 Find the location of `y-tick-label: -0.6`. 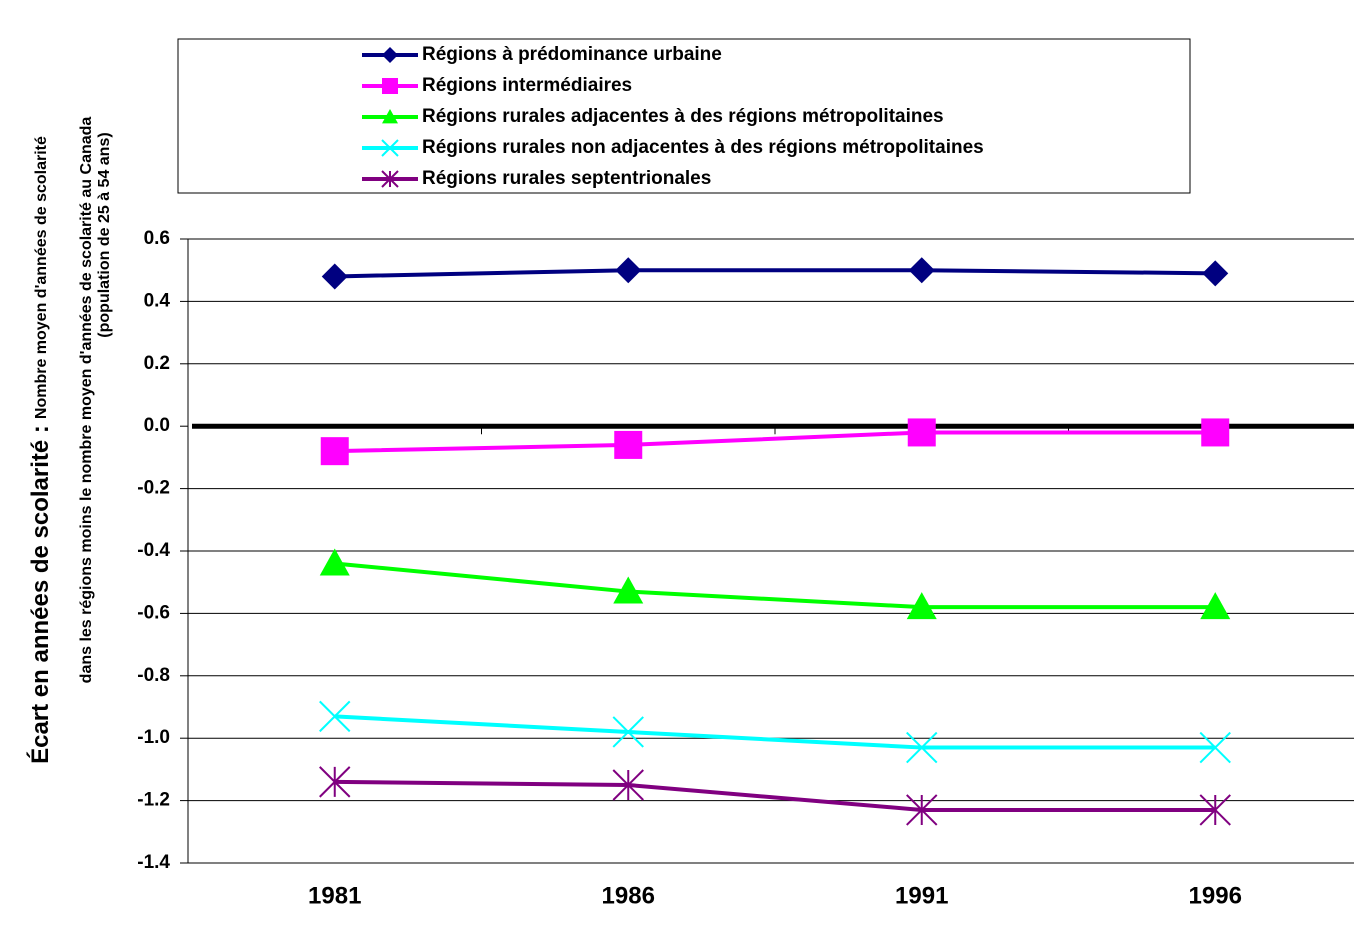

y-tick-label: -0.6 is located at coordinates (153, 612).